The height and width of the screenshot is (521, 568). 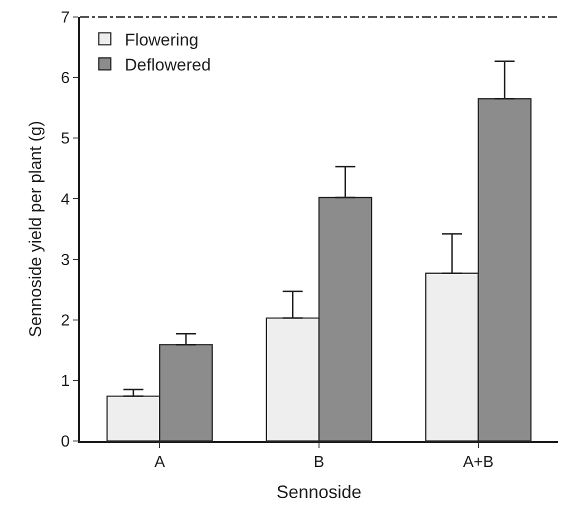 What do you see at coordinates (65, 79) in the screenshot?
I see `y-tick-label: 6` at bounding box center [65, 79].